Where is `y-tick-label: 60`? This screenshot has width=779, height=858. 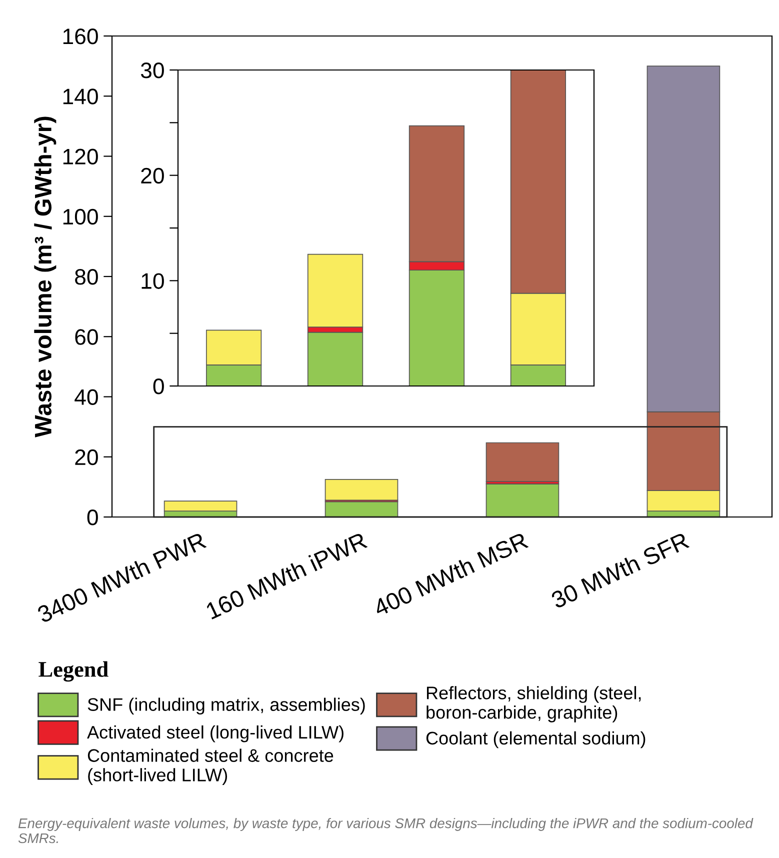
y-tick-label: 60 is located at coordinates (86, 337).